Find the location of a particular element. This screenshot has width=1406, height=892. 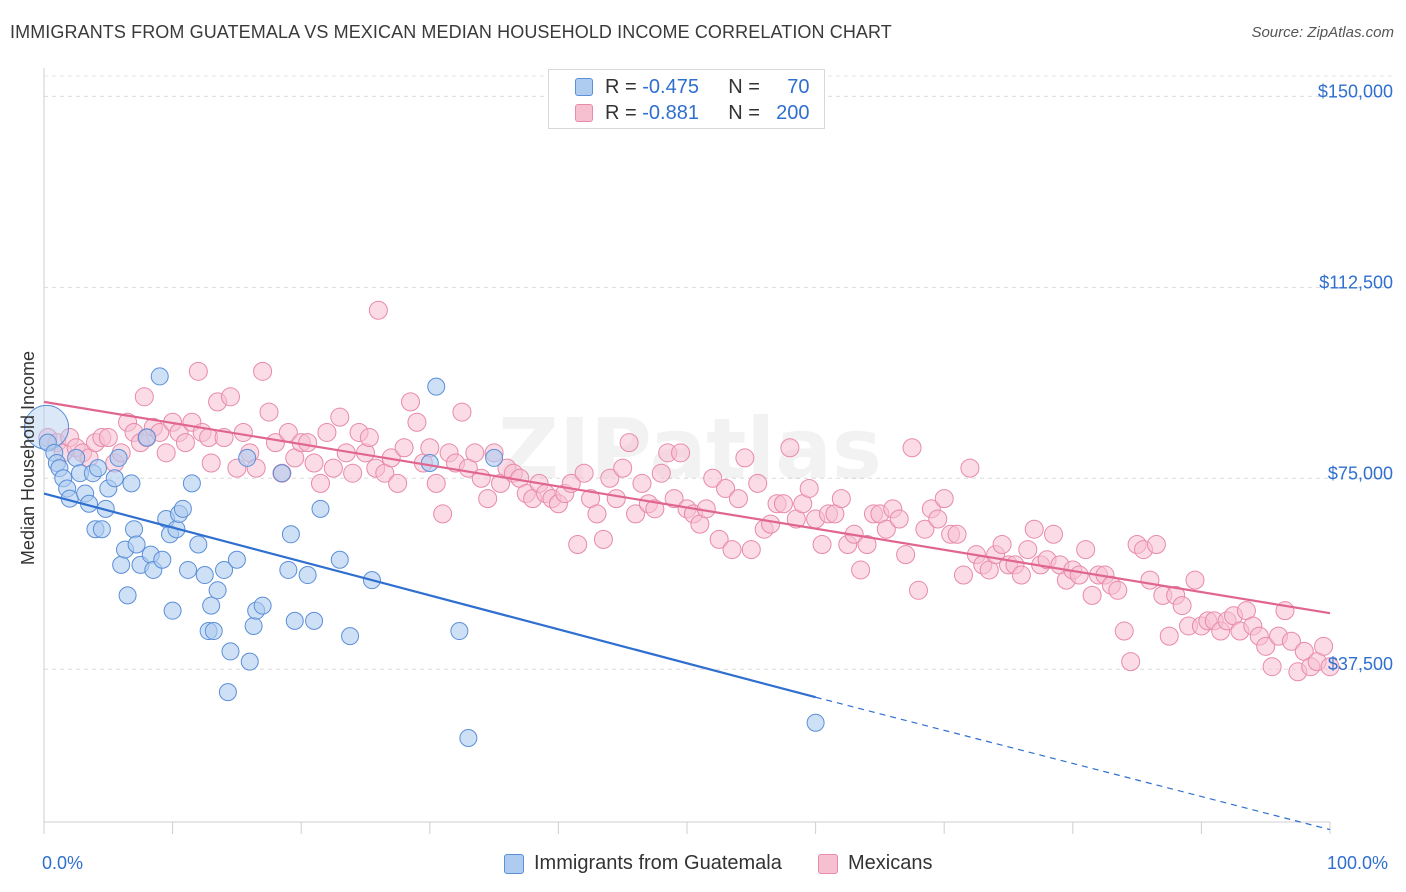

watermark: ZIPatlas is located at coordinates (690, 449).